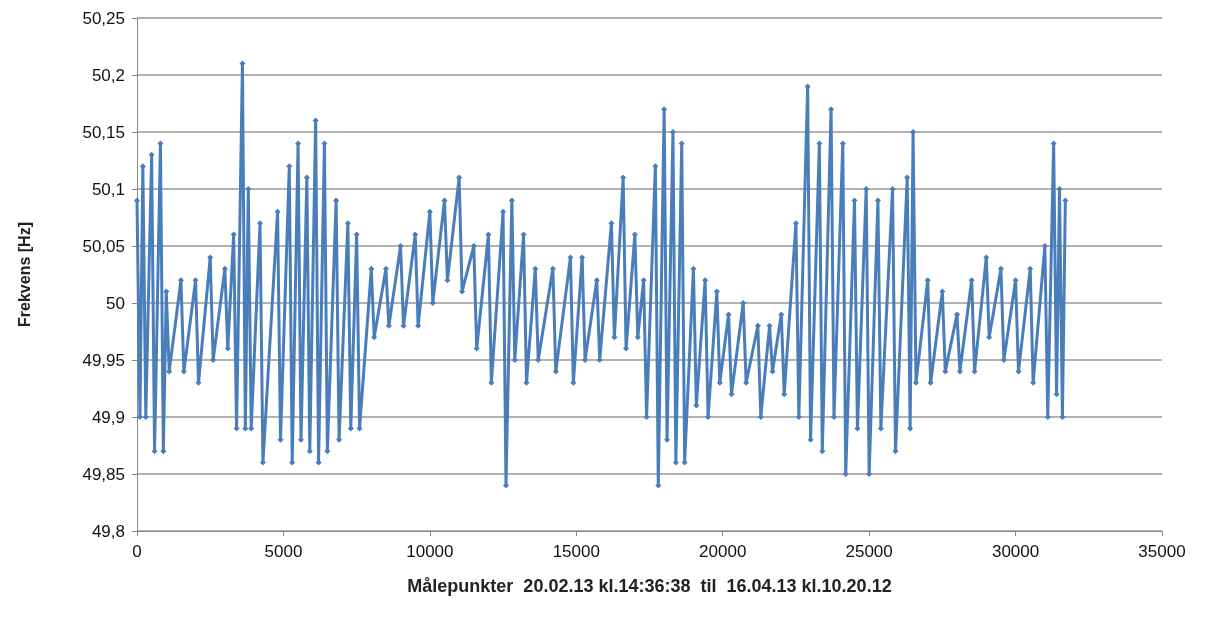 This screenshot has height=632, width=1230. Describe the element at coordinates (103, 474) in the screenshot. I see `y-tick-label: 49,85` at that location.